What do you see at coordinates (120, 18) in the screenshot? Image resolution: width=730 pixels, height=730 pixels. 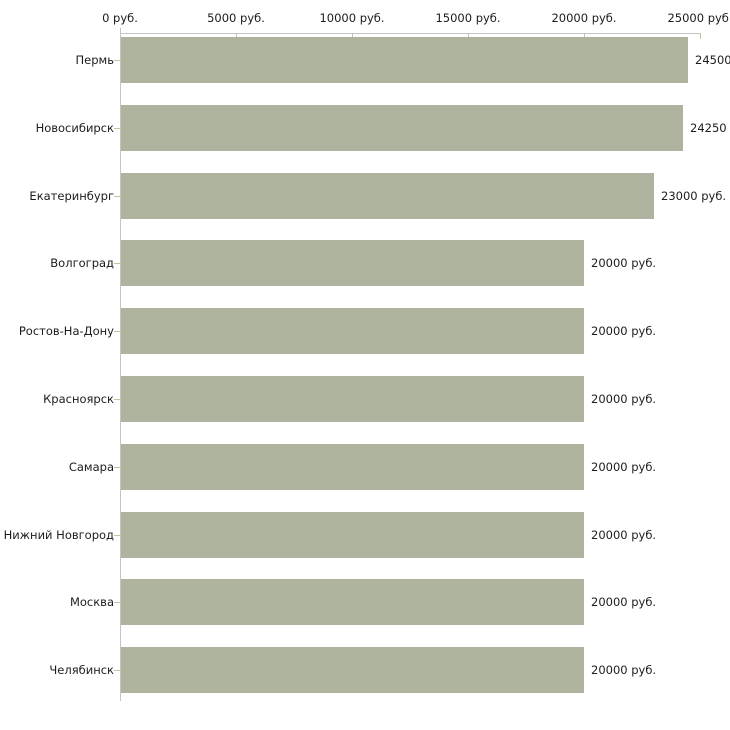 I see `x-axis-tick-label: 0 руб.` at bounding box center [120, 18].